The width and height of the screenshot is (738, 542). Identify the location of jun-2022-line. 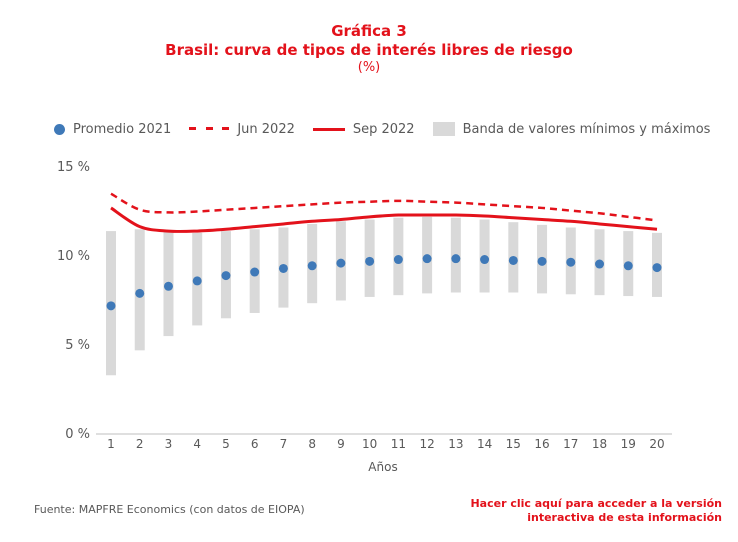
(384, 207).